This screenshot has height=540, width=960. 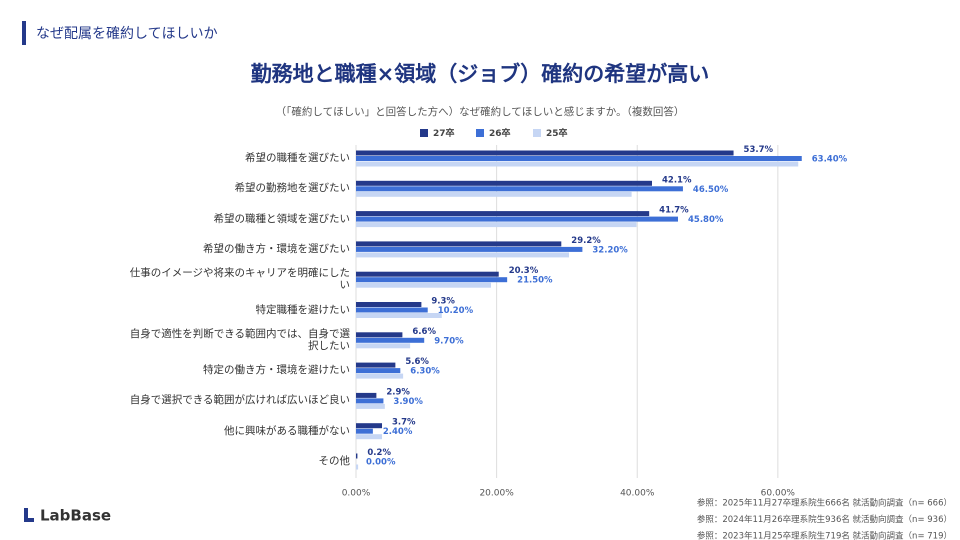 What do you see at coordinates (24, 33) in the screenshot?
I see `header-bar` at bounding box center [24, 33].